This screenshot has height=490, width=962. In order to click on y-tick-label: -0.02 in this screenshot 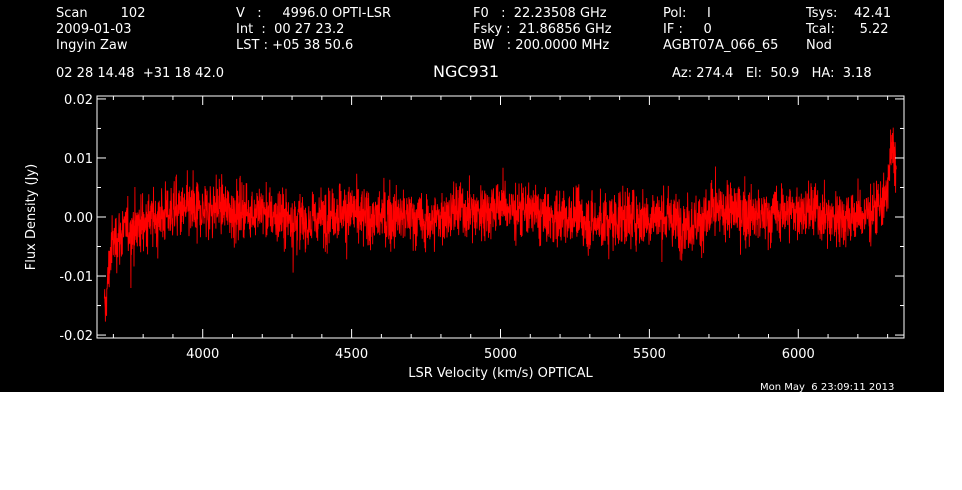, I will do `click(76, 336)`.